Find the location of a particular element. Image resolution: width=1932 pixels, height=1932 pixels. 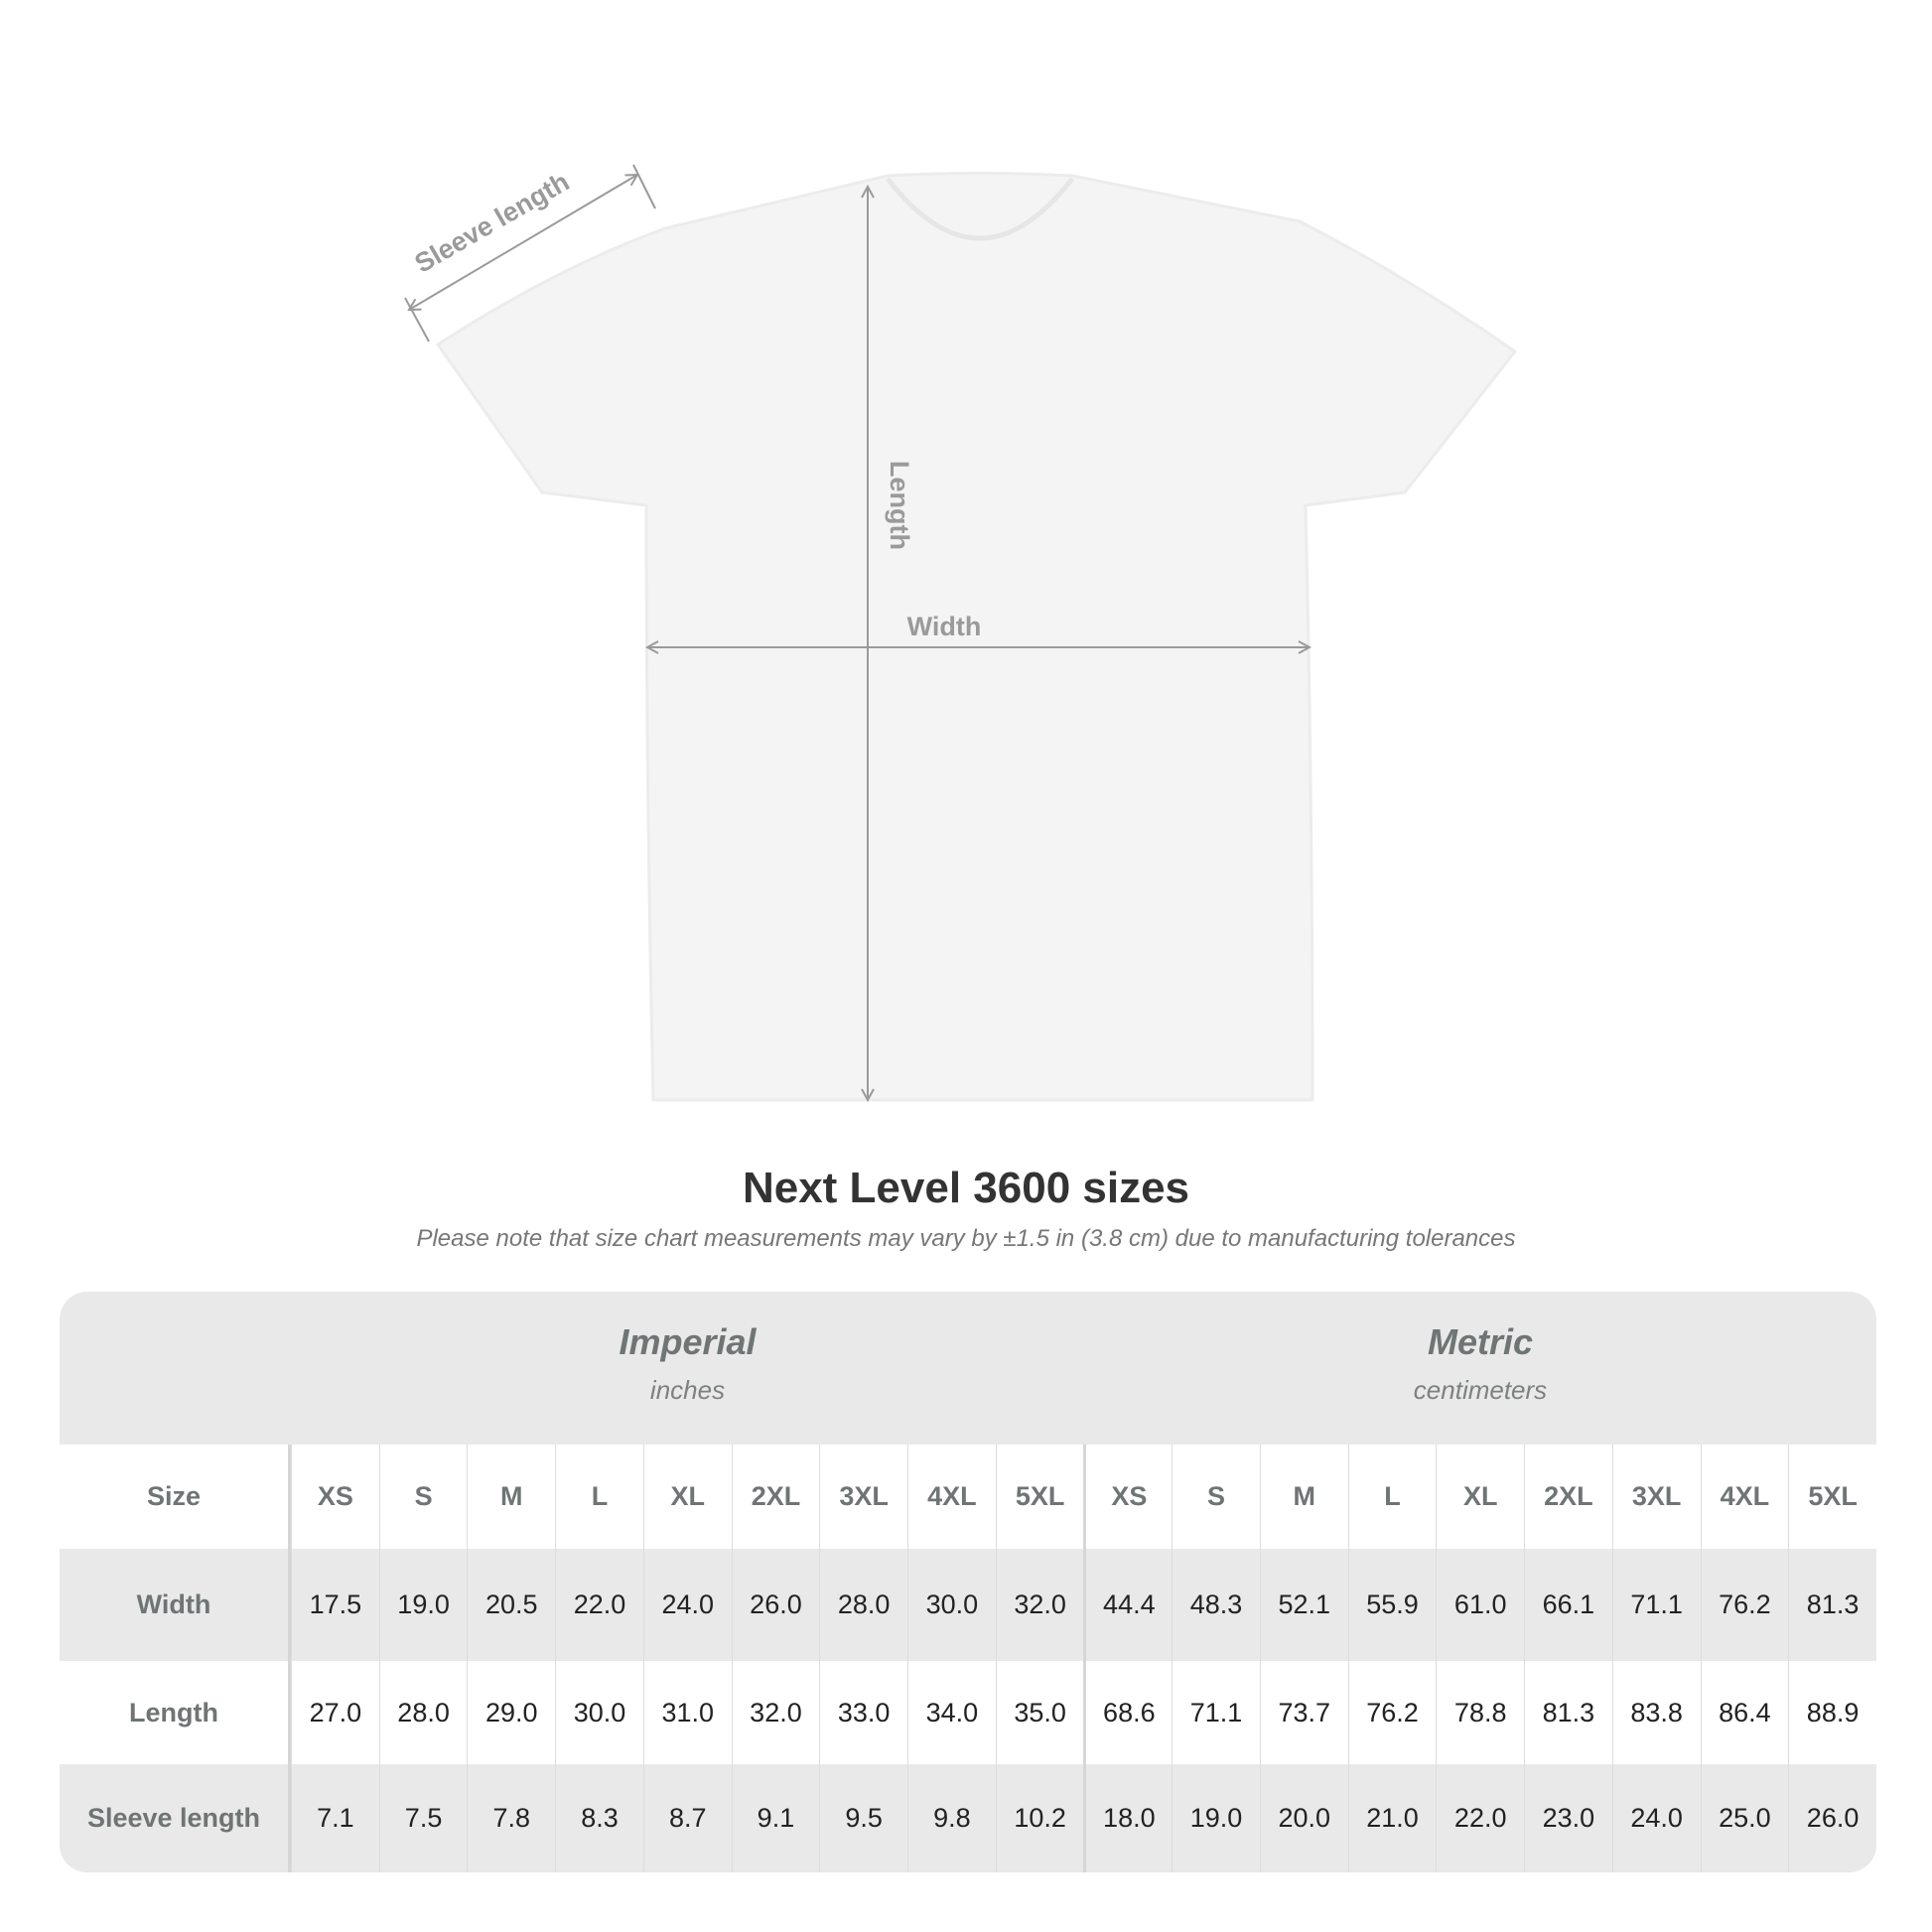

metric-value: 61.0 is located at coordinates (1480, 1605).